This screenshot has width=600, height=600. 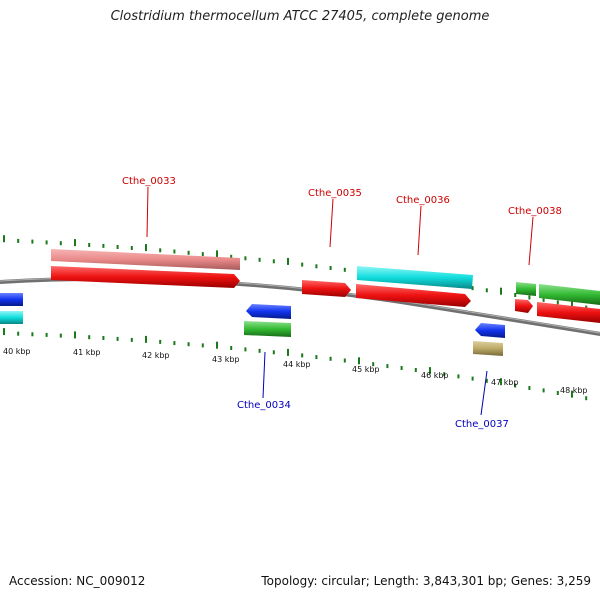 What do you see at coordinates (297, 364) in the screenshot?
I see `kbp-label: 44 kbp` at bounding box center [297, 364].